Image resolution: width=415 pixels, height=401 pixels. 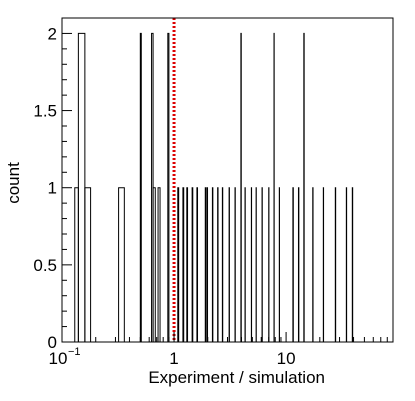 I want to click on x-tick-label: 1, so click(x=173, y=358).